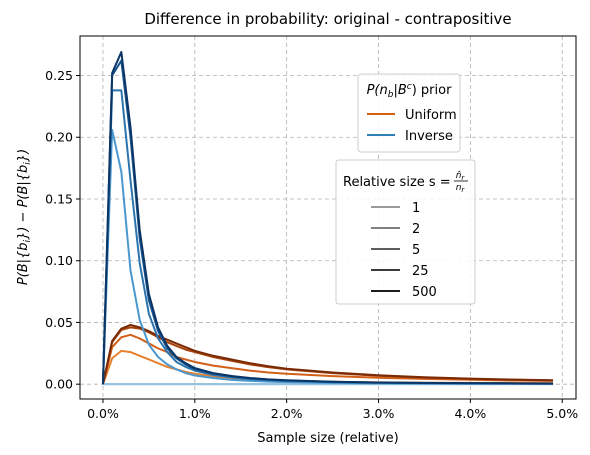 The height and width of the screenshot is (455, 590). I want to click on legend-size-title-1: Relative size s =, so click(397, 182).